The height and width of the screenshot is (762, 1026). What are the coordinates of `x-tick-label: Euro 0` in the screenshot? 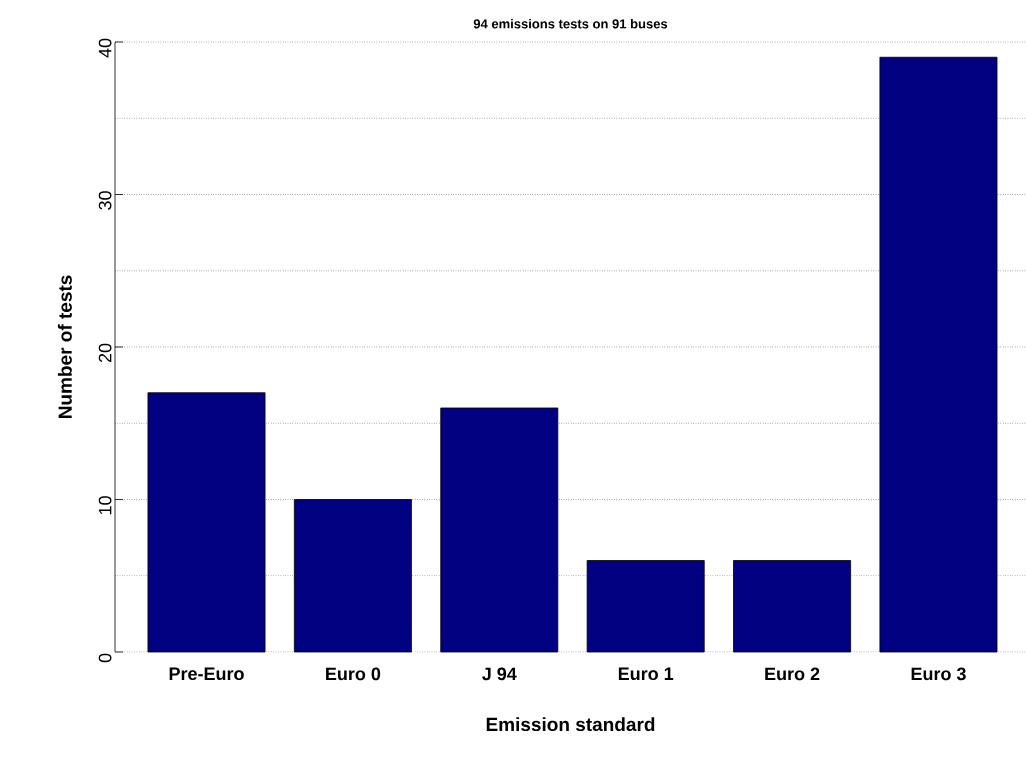 It's located at (353, 674).